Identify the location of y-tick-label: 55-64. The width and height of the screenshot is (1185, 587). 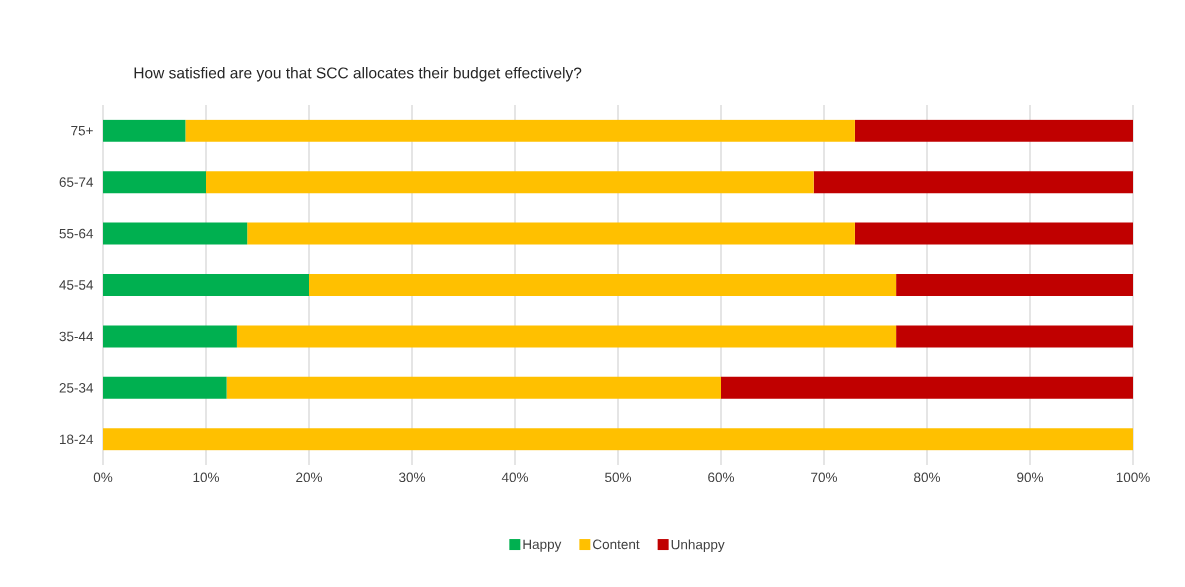
(76, 233).